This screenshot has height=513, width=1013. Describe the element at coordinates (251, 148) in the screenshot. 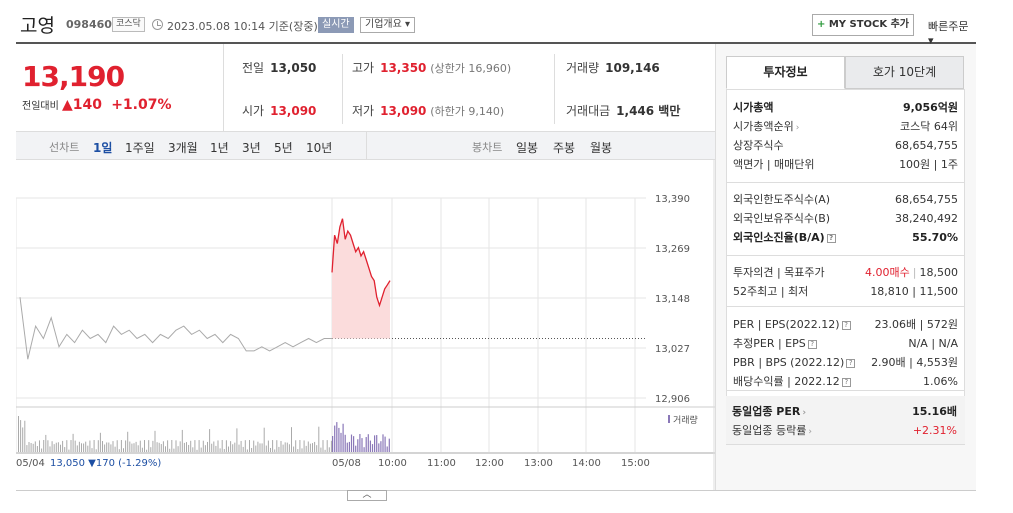

I see `tab-period-3y: 3년` at that location.